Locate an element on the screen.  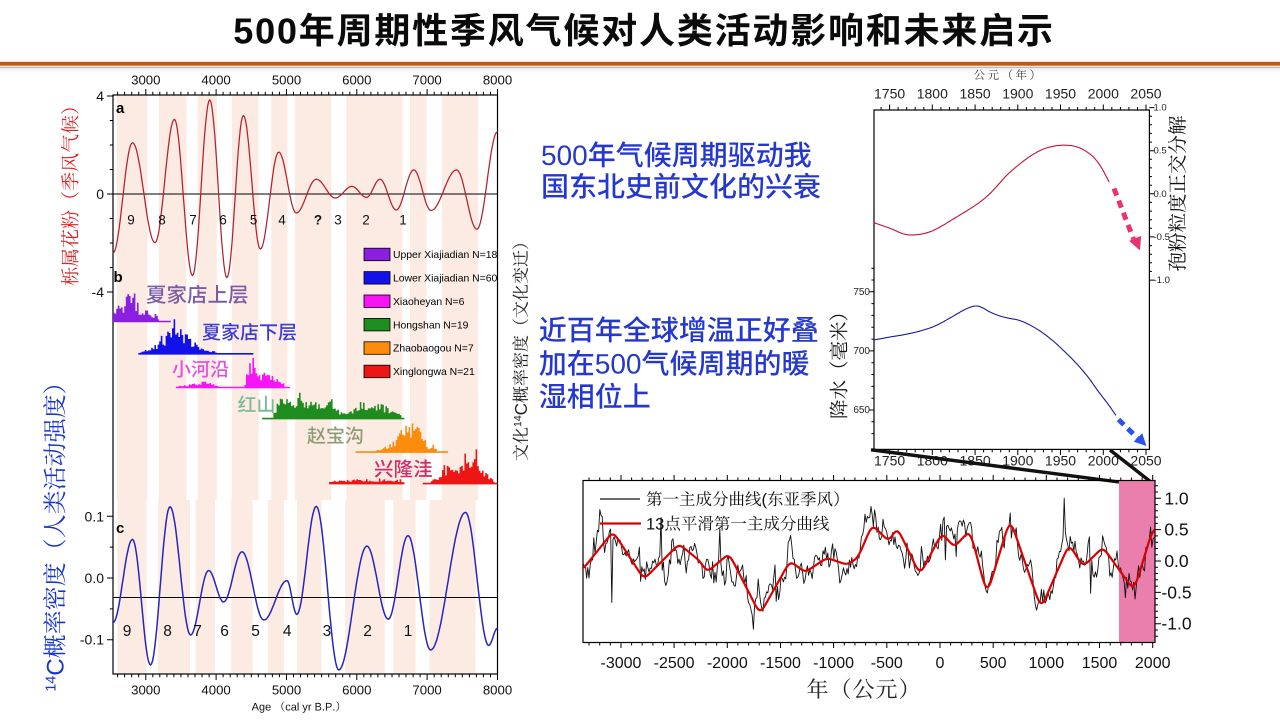
svg-text: Lower Xiajiadian N=60 is located at coordinates (445, 279).